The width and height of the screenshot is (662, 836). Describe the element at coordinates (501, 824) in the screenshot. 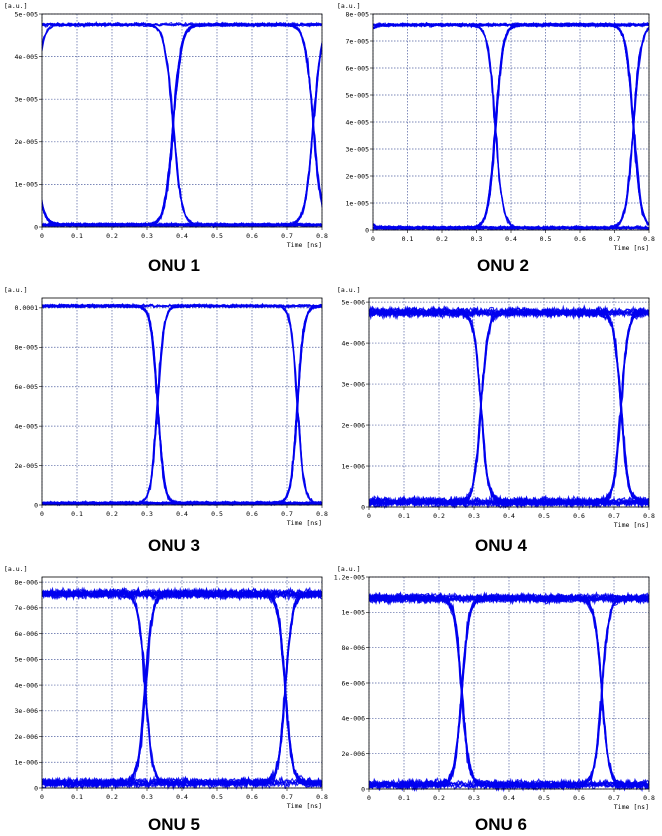

I see `onu6-caption: ONU 6` at that location.